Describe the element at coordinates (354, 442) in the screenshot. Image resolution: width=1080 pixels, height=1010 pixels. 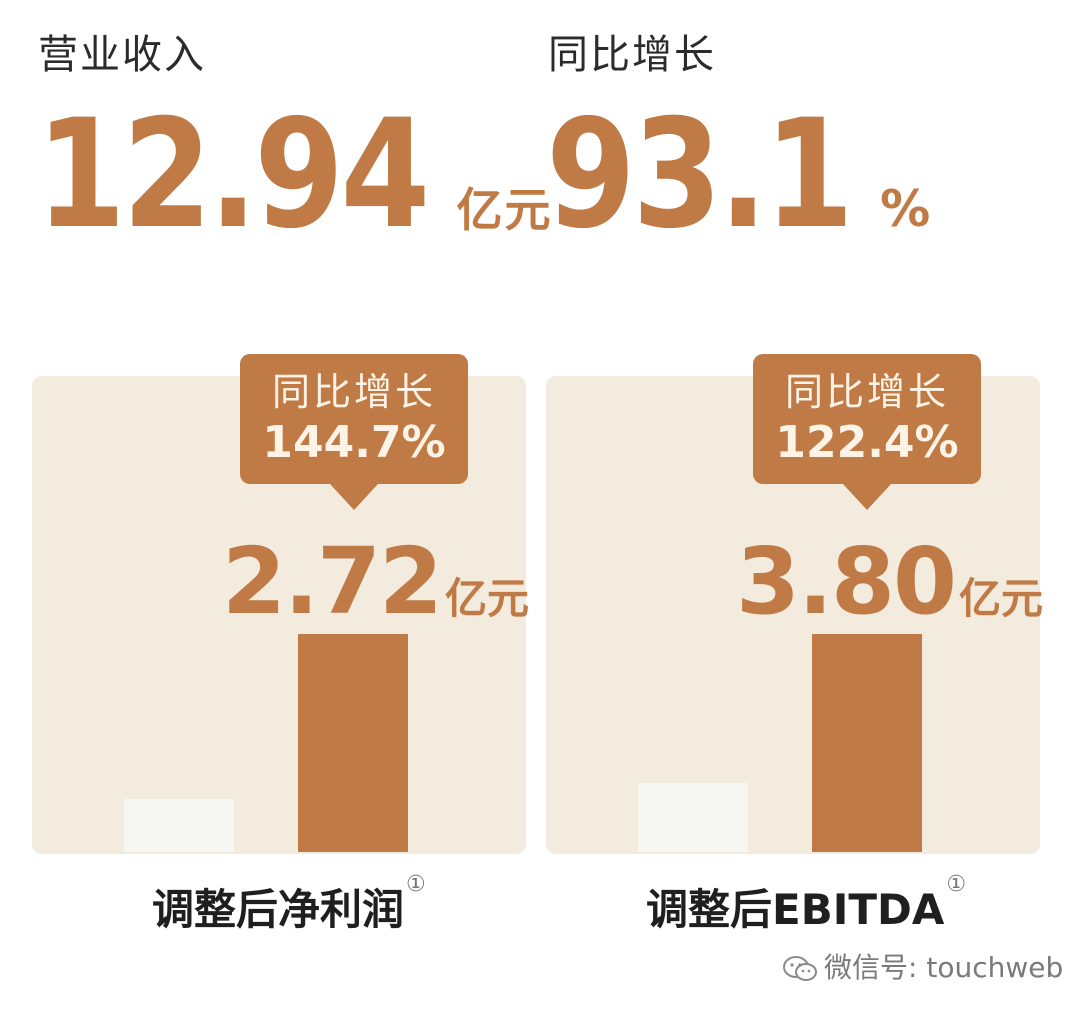
I see `net-profit-growth-value: 144.7%` at that location.